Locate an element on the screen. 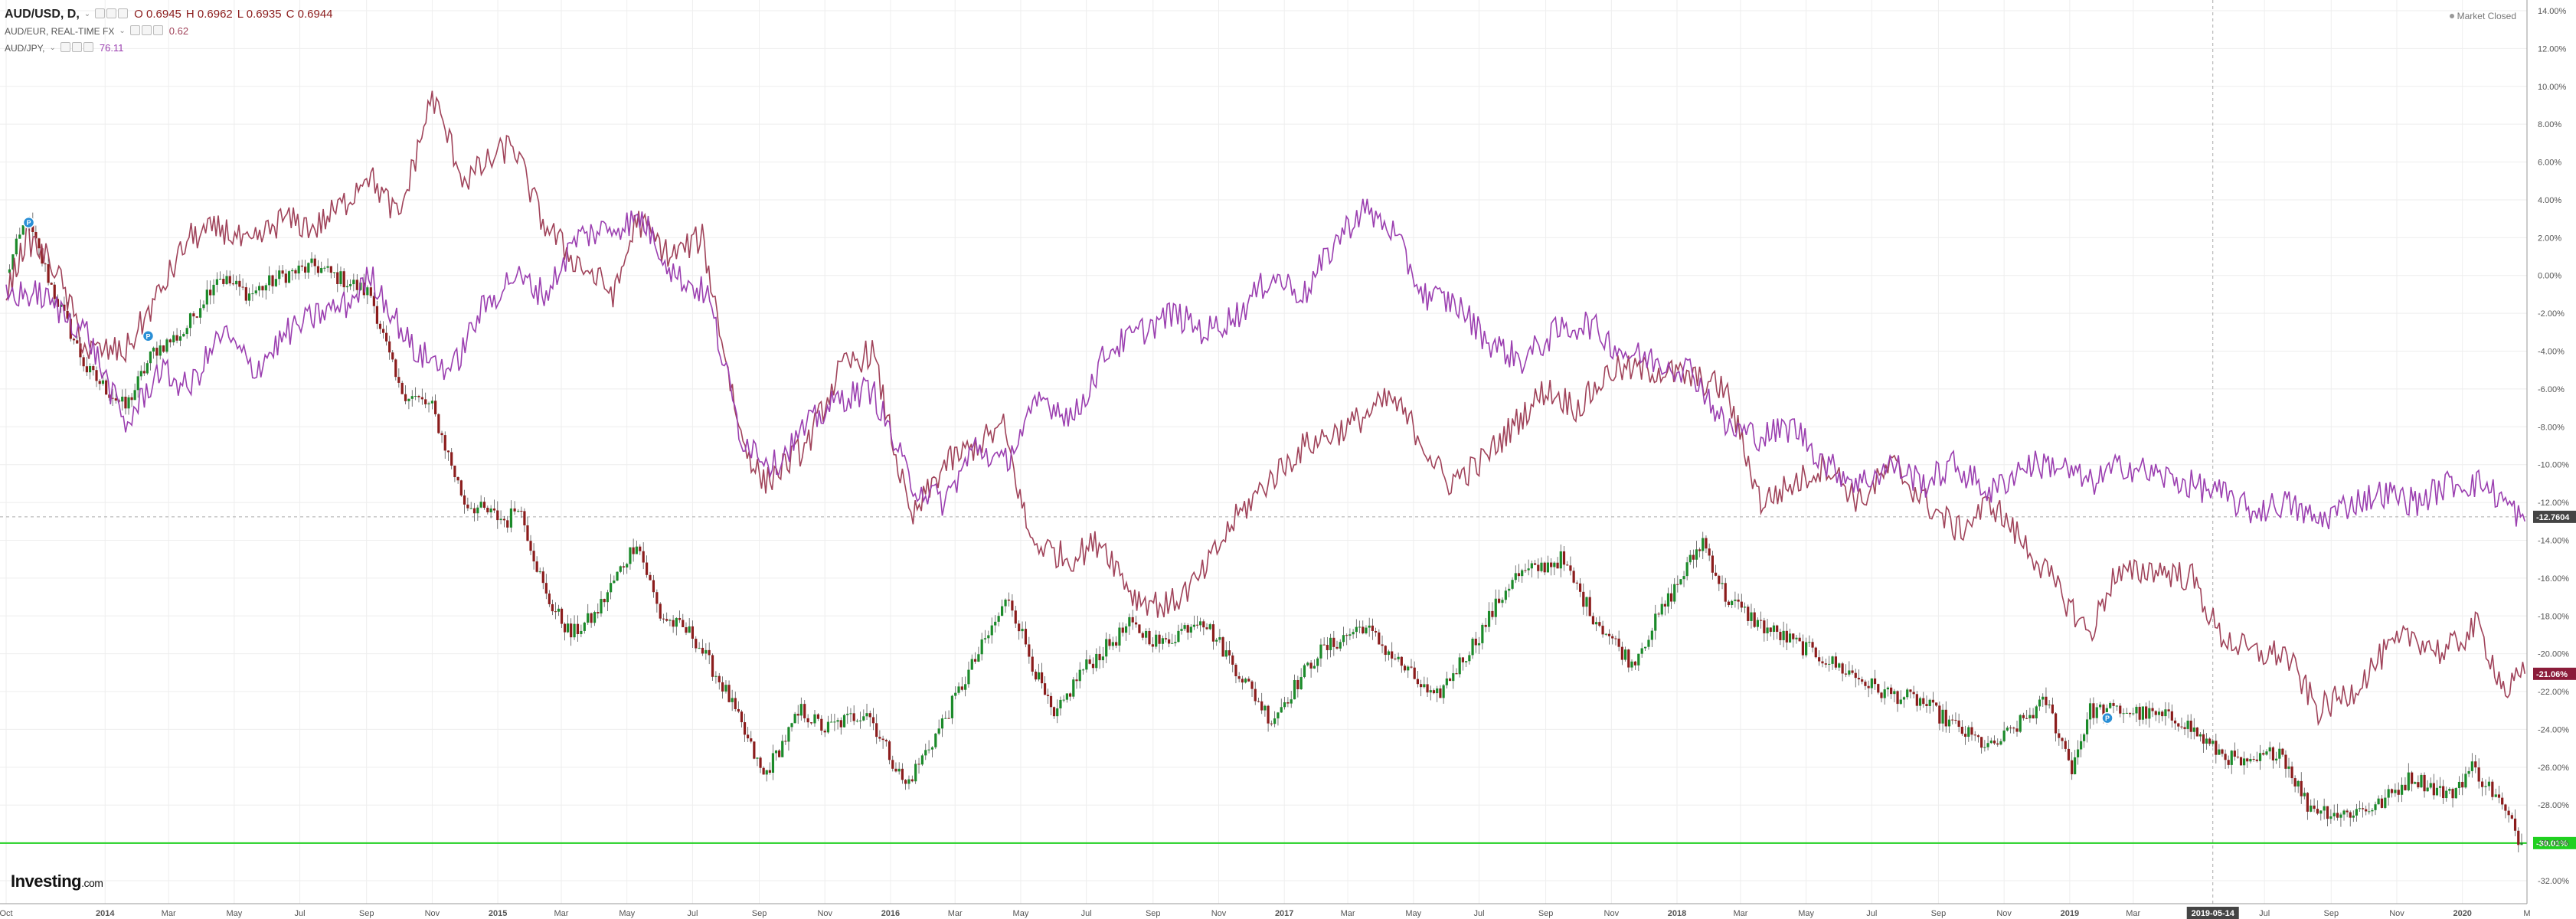 This screenshot has width=2576, height=919. y-tick-label: -26.00% is located at coordinates (2553, 769).